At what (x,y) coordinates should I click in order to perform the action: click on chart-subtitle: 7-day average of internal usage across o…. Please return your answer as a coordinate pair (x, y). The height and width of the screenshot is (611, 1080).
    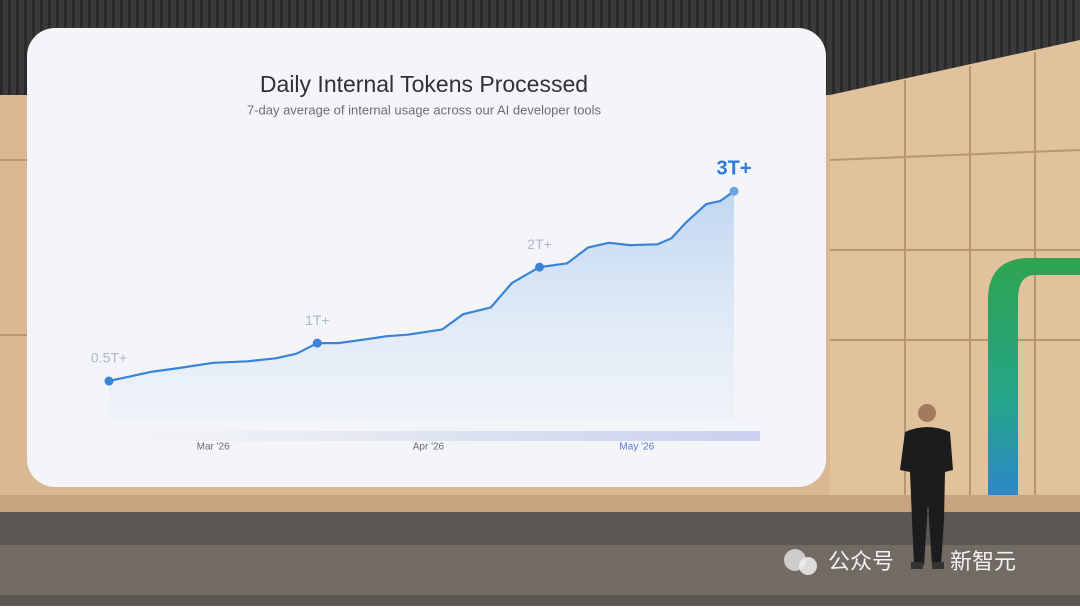
    Looking at the image, I should click on (424, 109).